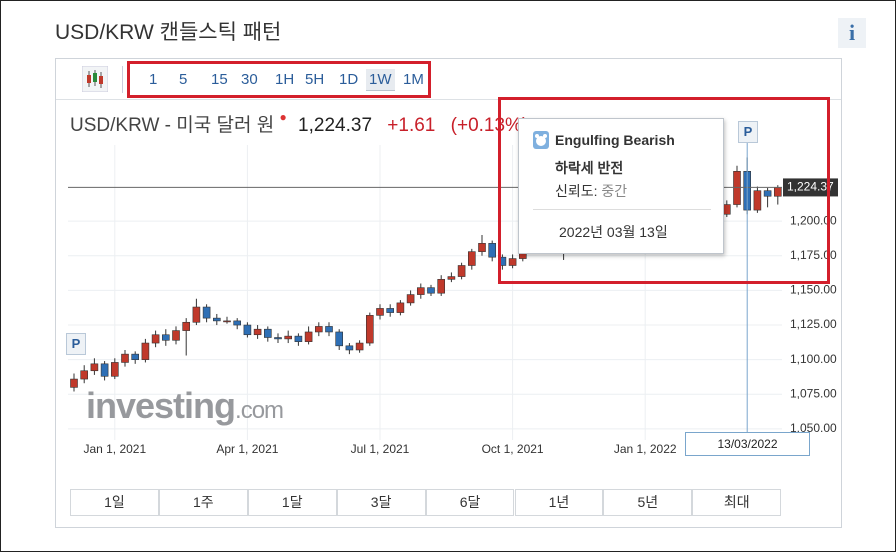 The image size is (896, 552). What do you see at coordinates (448, 99) in the screenshot?
I see `divider` at bounding box center [448, 99].